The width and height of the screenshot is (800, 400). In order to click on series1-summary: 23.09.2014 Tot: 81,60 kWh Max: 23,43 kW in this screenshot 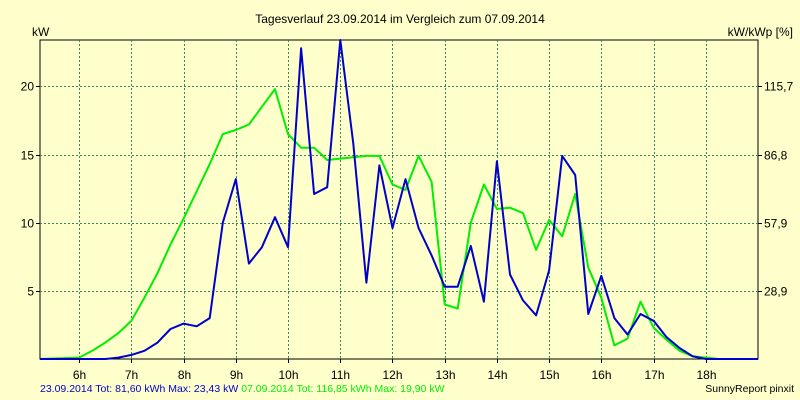, I will do `click(139, 389)`.